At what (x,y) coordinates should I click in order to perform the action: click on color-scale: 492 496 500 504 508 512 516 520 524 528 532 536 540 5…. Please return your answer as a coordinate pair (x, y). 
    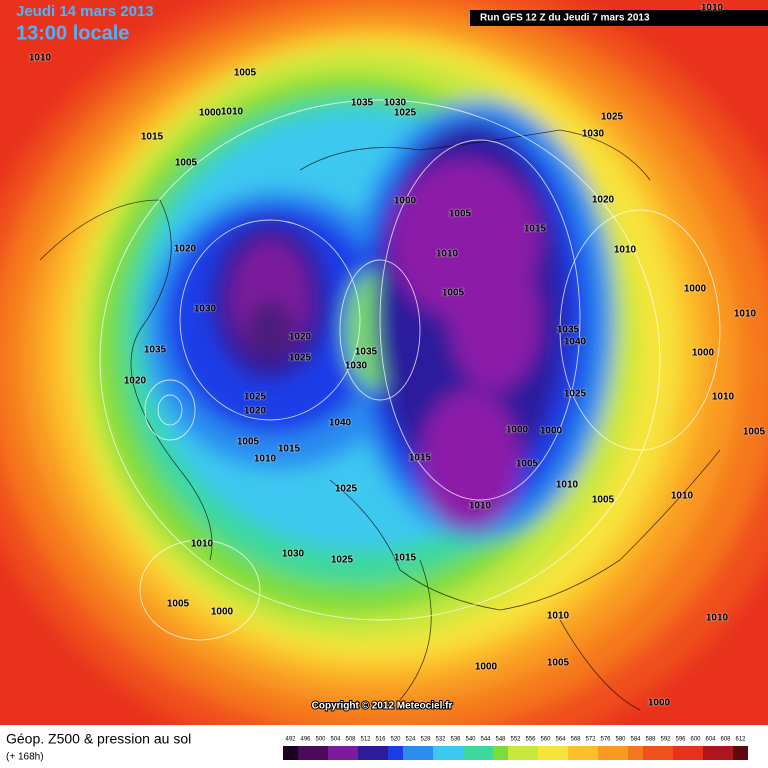
    Looking at the image, I should click on (515, 748).